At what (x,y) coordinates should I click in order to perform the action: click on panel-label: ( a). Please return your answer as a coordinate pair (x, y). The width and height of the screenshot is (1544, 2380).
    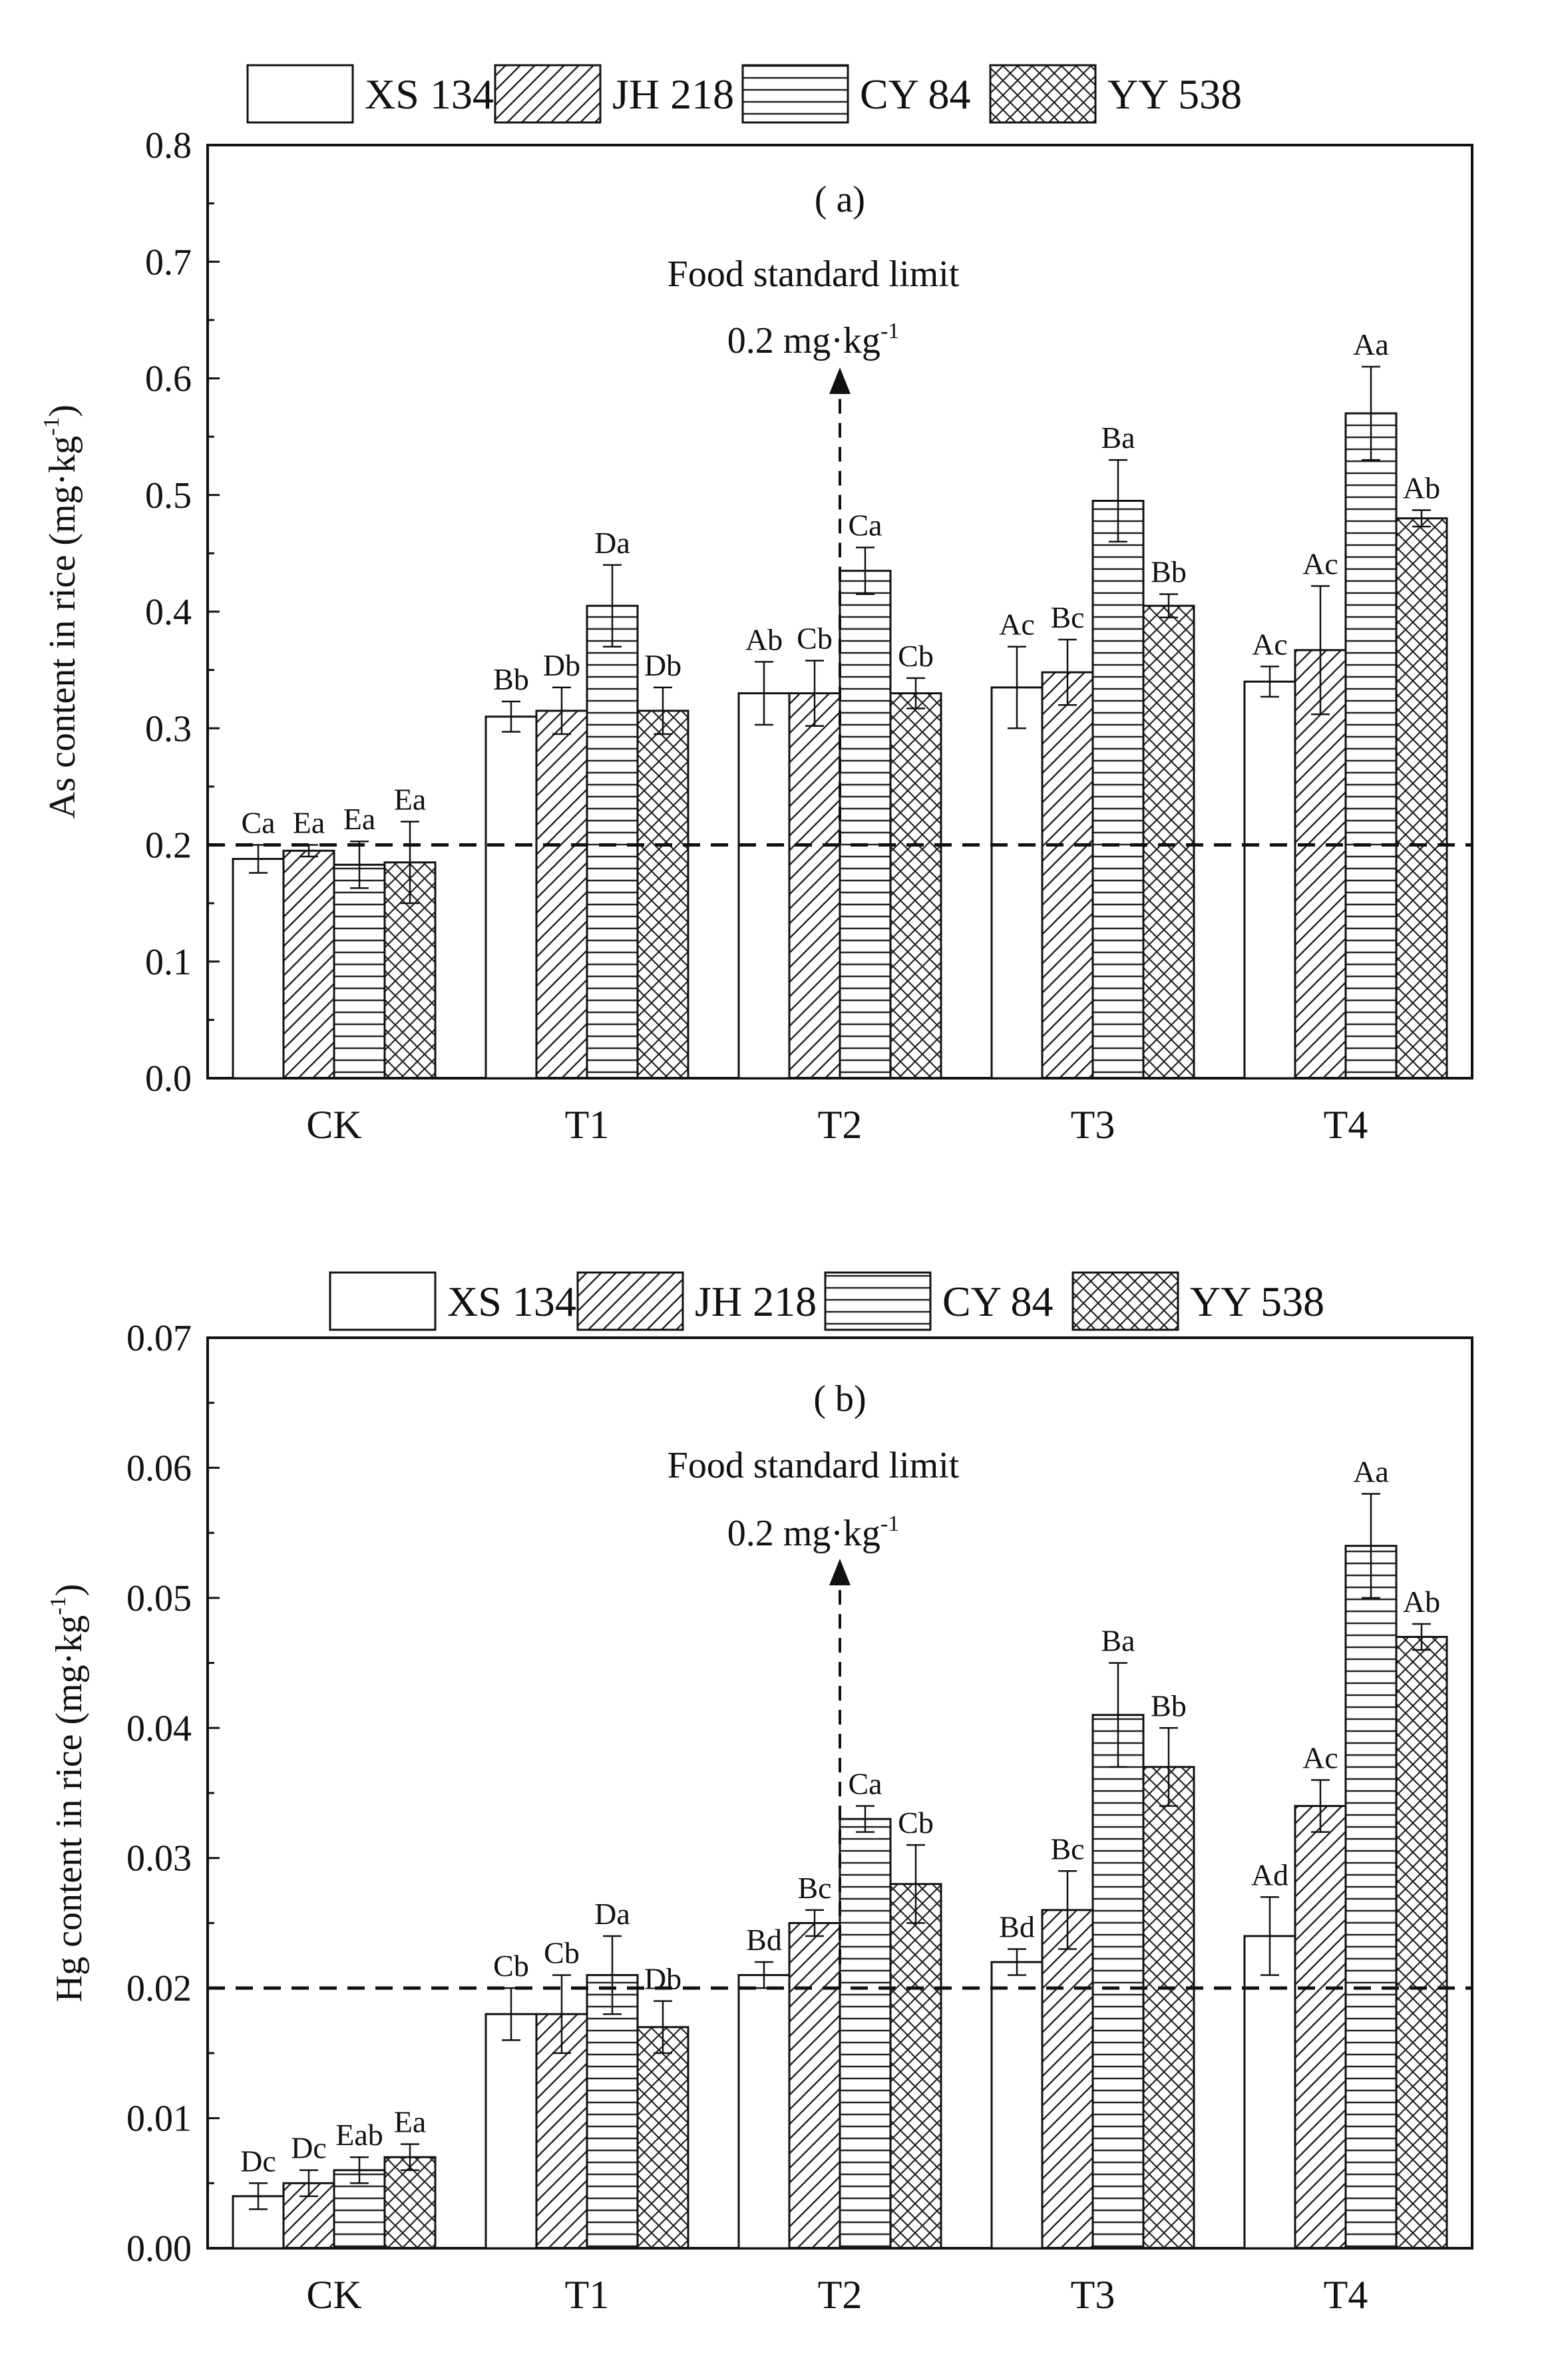
    Looking at the image, I should click on (840, 199).